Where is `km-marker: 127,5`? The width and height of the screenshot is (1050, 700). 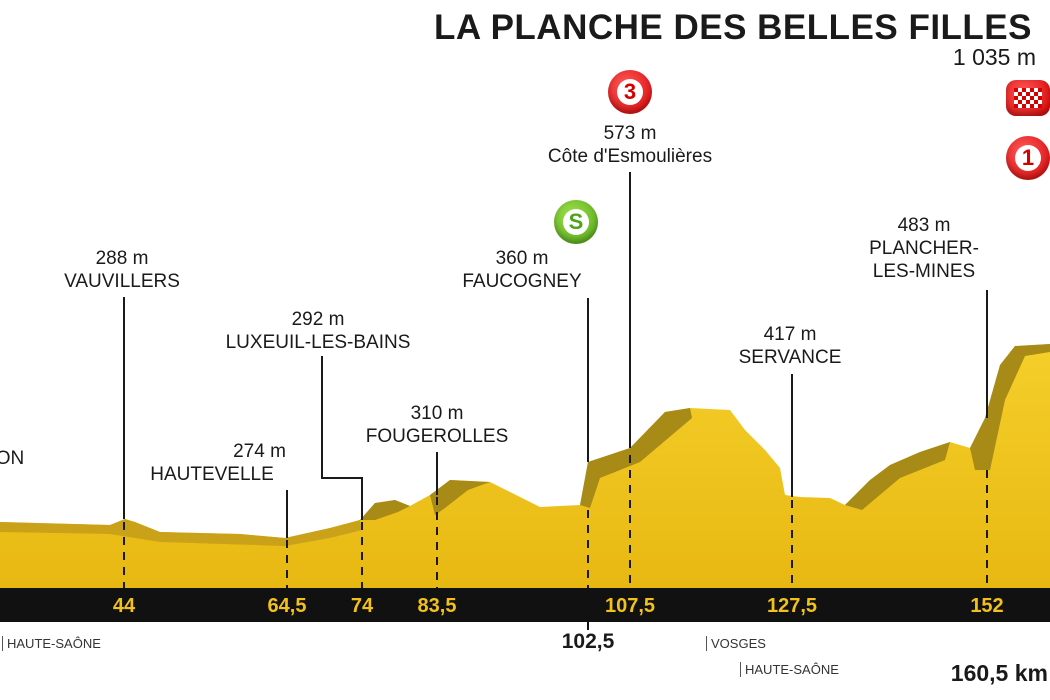
km-marker: 127,5 is located at coordinates (792, 606).